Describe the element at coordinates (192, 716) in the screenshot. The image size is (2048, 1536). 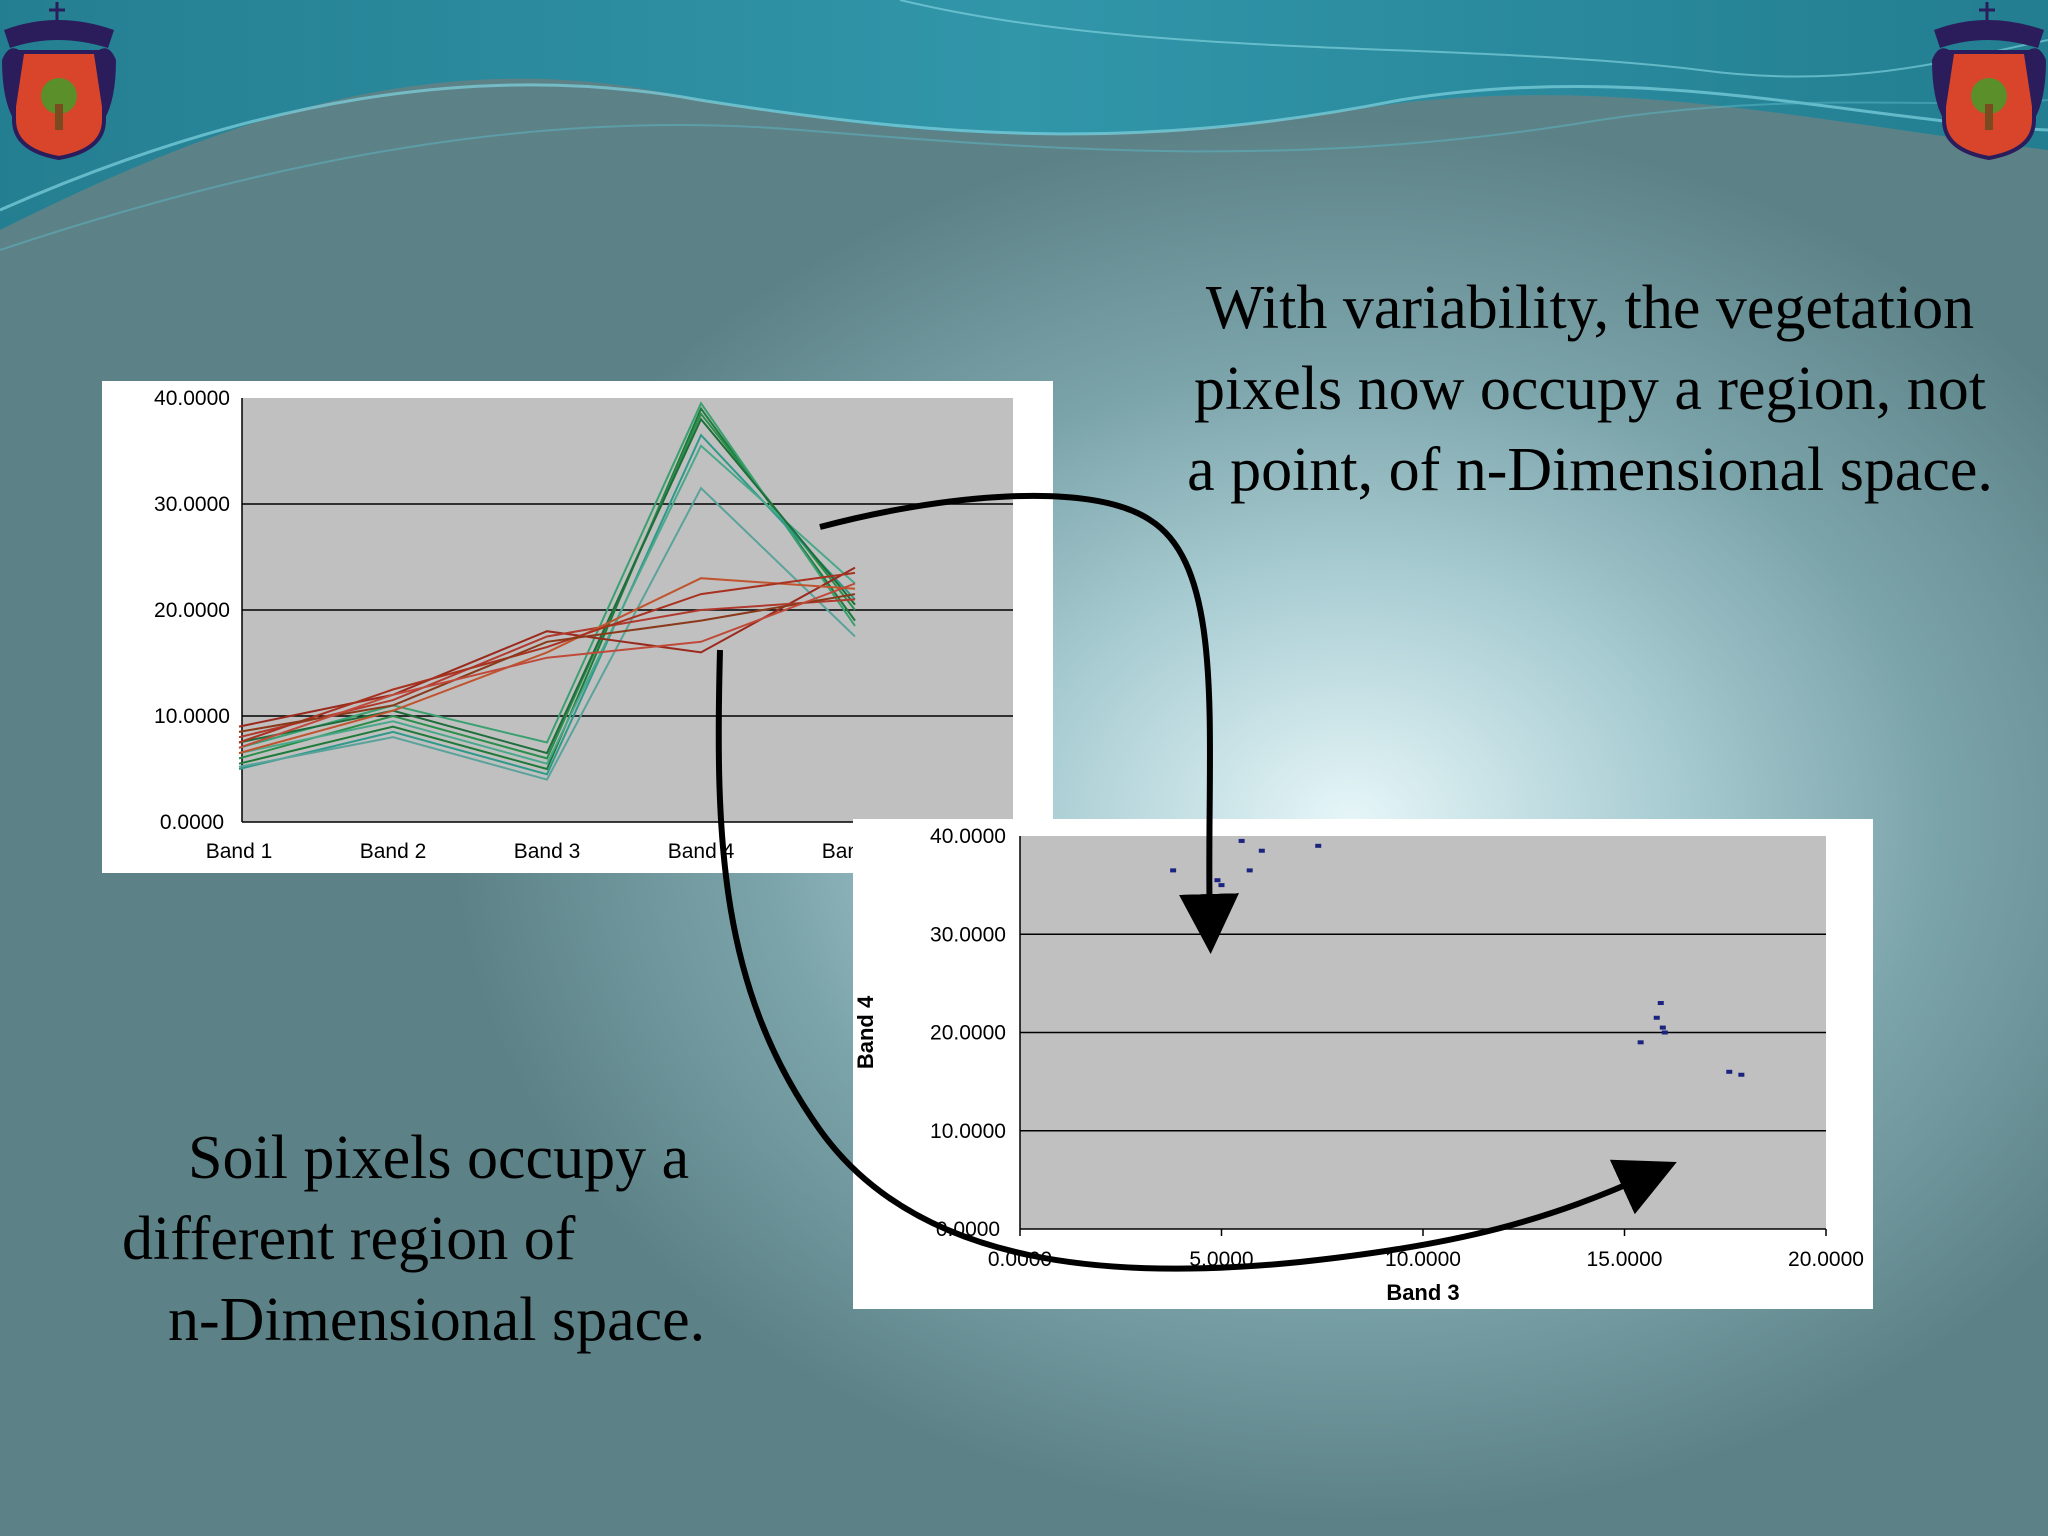
I see `line-y-tick-label: 10.0000` at that location.